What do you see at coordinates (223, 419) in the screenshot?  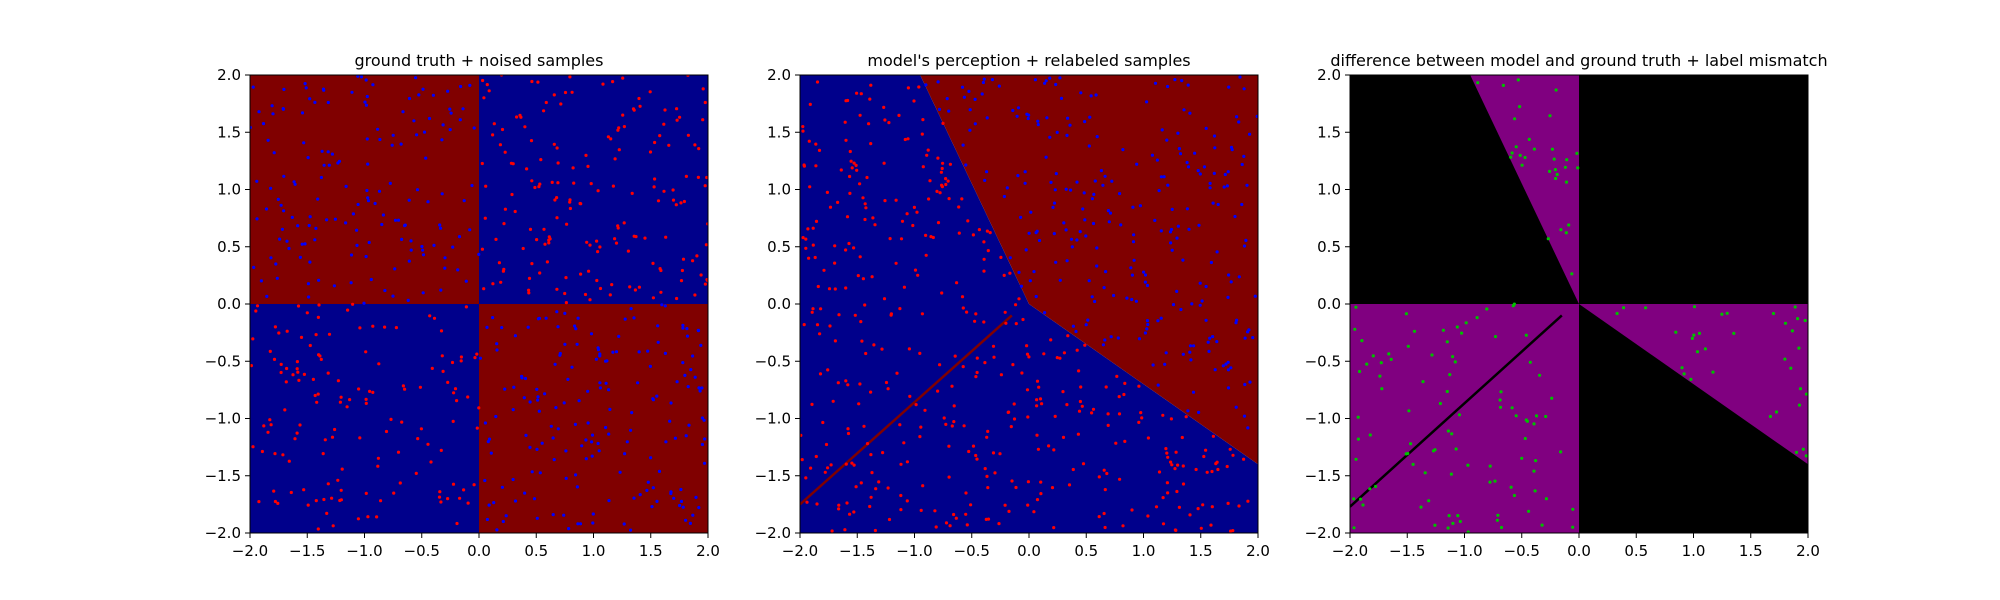 I see `y-tick-label: −1.0` at bounding box center [223, 419].